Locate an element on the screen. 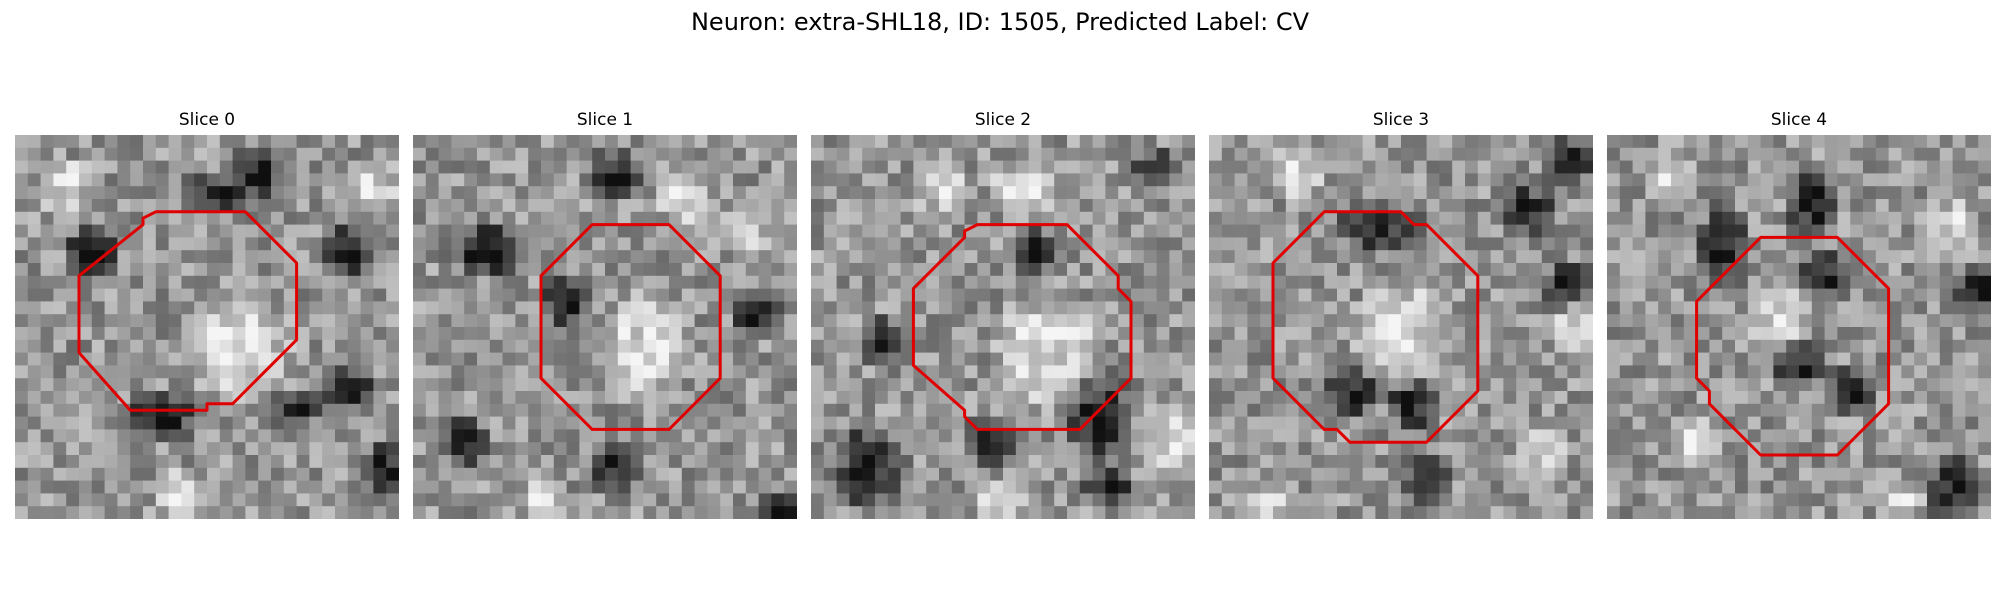  slice-panel-4: Slice 4 is located at coordinates (1799, 313).